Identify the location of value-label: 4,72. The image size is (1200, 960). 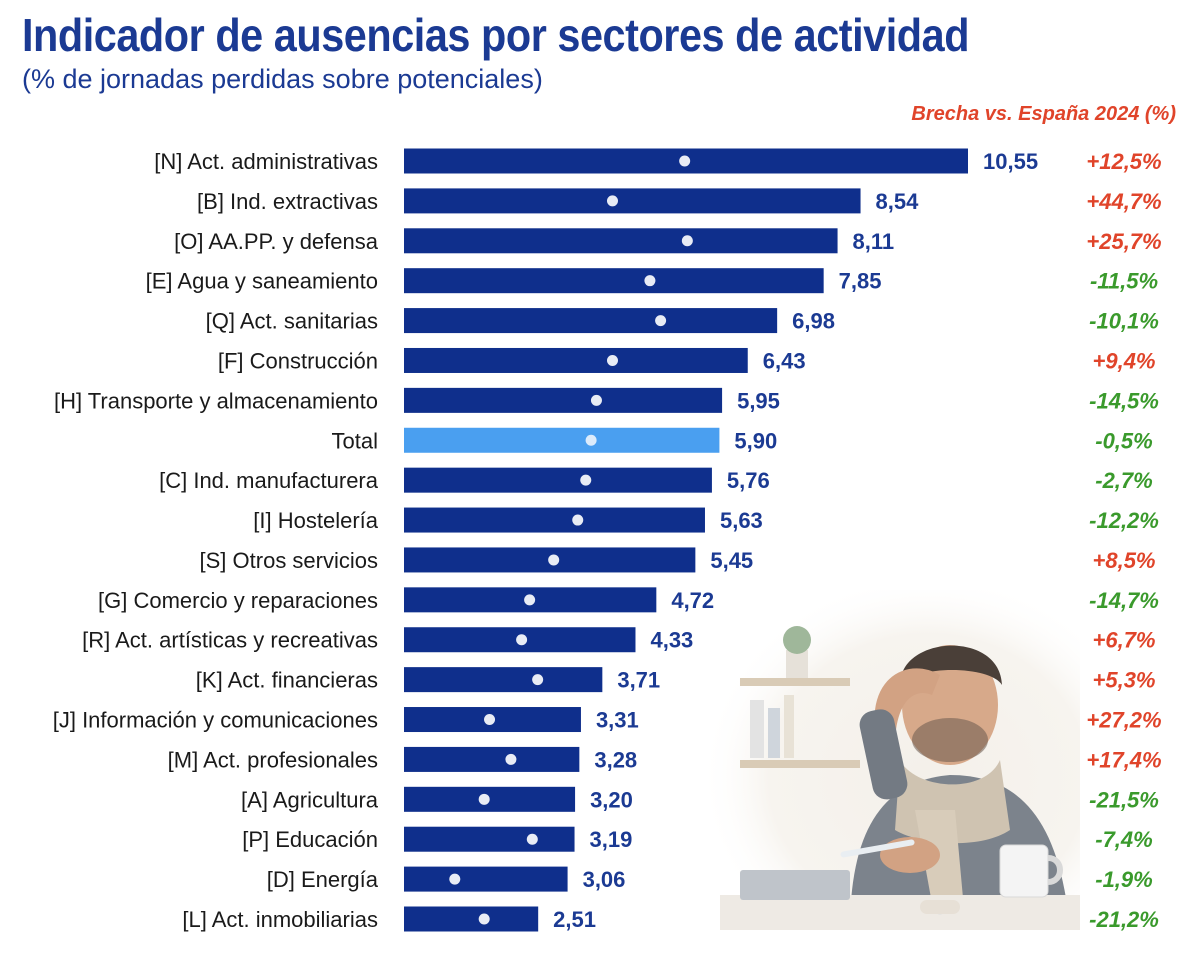
(692, 600).